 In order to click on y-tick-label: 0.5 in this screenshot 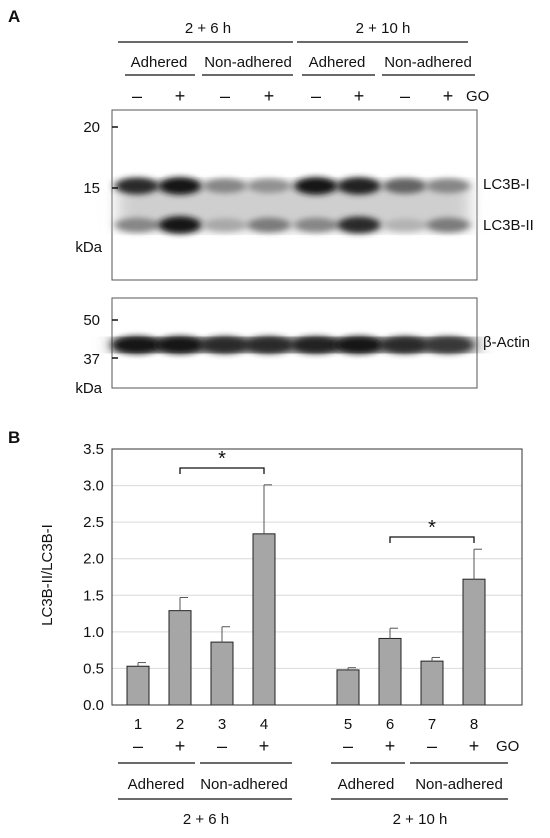, I will do `click(93, 668)`.